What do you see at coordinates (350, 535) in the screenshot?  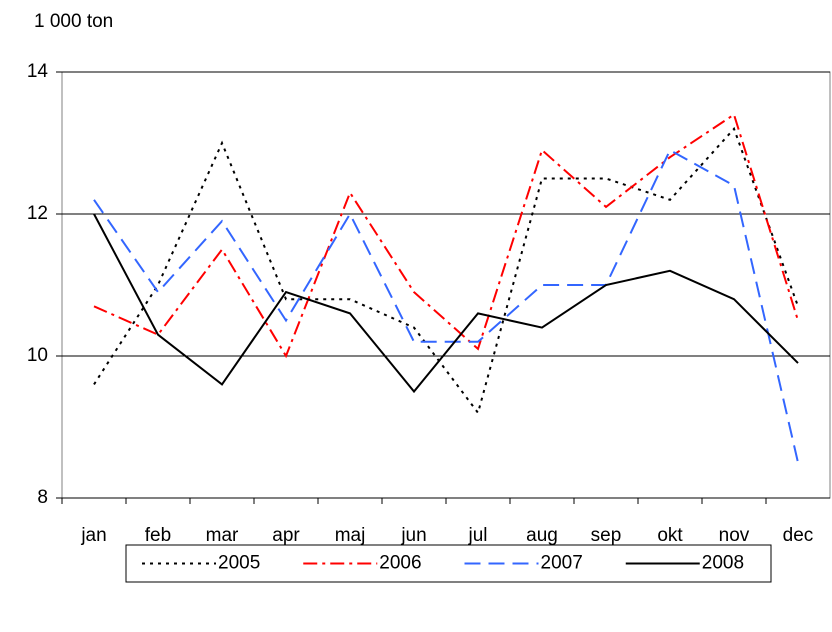 I see `x-tick-label: maj` at bounding box center [350, 535].